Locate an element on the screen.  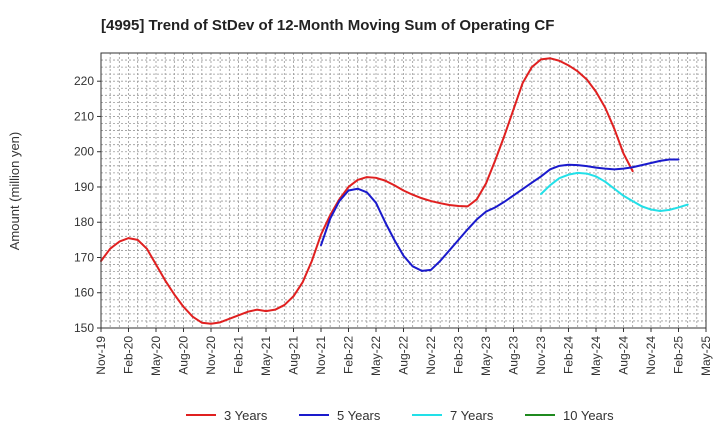
x-tick-label: Nov-23 is located at coordinates (541, 355).